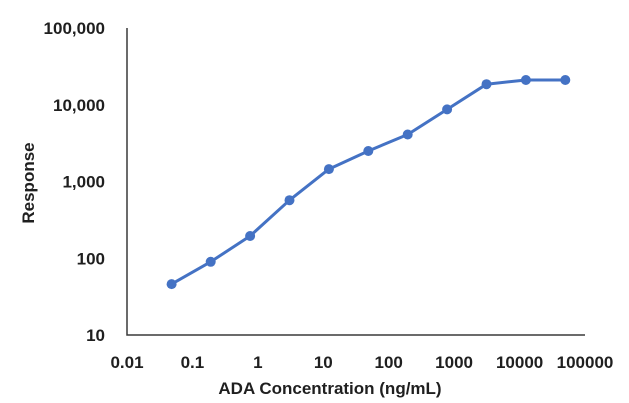 The height and width of the screenshot is (403, 629). I want to click on y-tick-label: 100,000, so click(74, 28).